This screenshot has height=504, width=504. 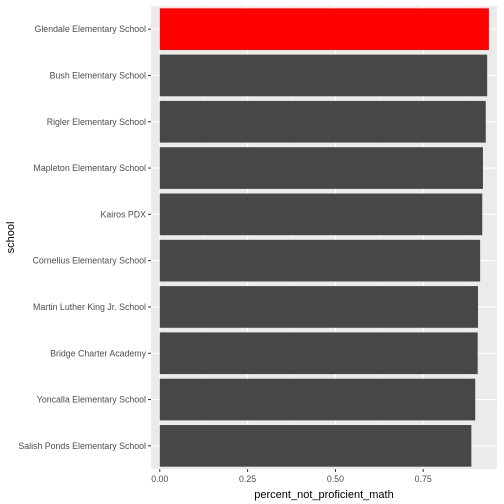 I want to click on y-axis-title: school, so click(x=11, y=238).